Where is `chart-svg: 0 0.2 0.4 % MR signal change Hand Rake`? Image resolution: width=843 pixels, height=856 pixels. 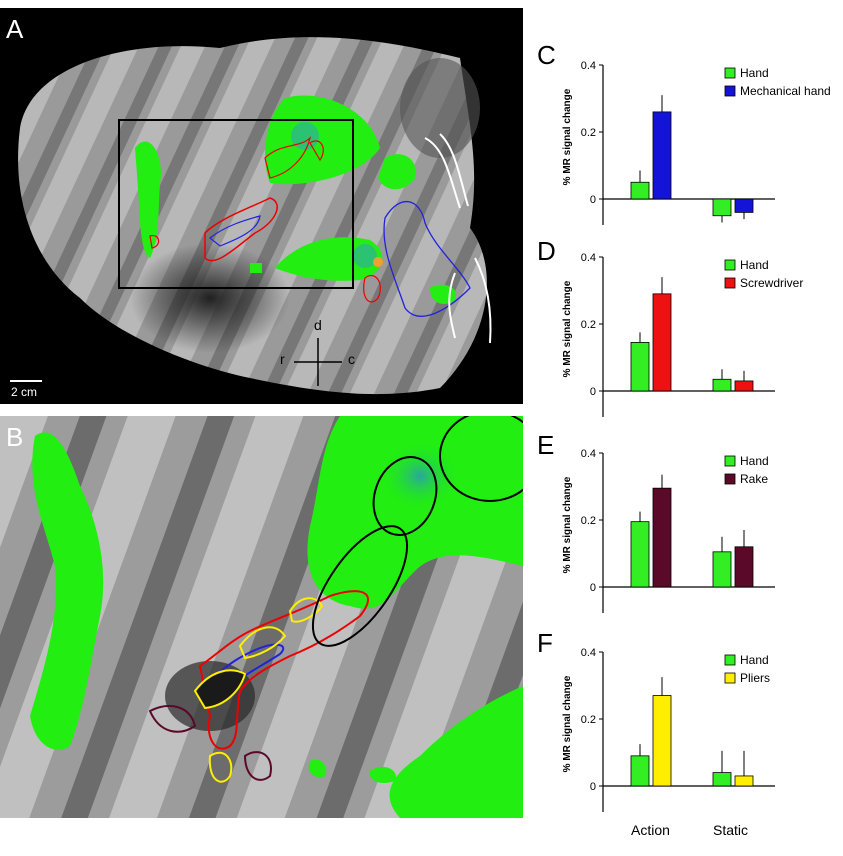 chart-svg: 0 0.2 0.4 % MR signal change Hand Rake is located at coordinates (668, 530).